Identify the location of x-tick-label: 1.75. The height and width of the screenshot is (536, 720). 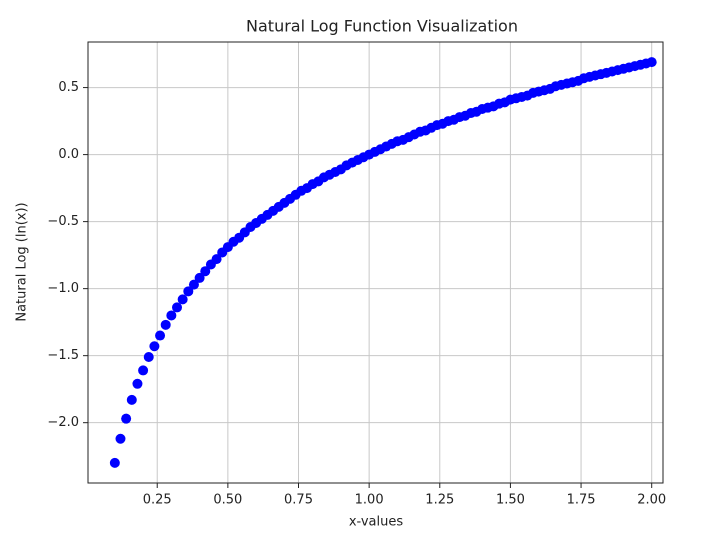
(581, 500).